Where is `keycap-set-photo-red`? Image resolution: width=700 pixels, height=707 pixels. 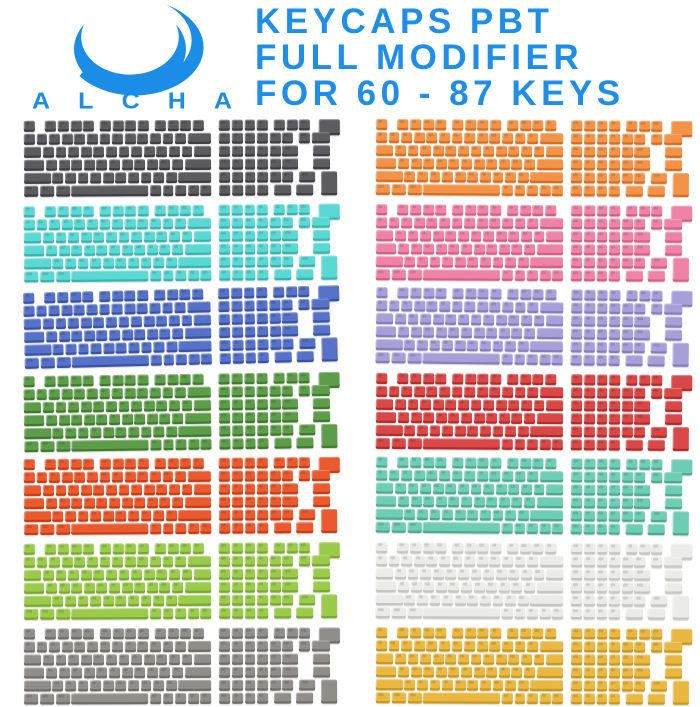
keycap-set-photo-red is located at coordinates (535, 413).